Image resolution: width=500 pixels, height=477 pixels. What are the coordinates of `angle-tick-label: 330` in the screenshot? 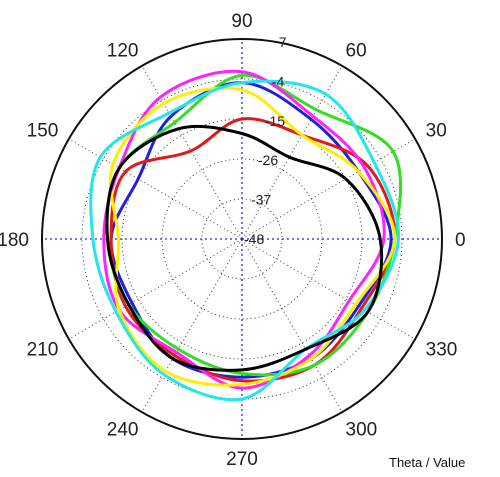 It's located at (442, 350).